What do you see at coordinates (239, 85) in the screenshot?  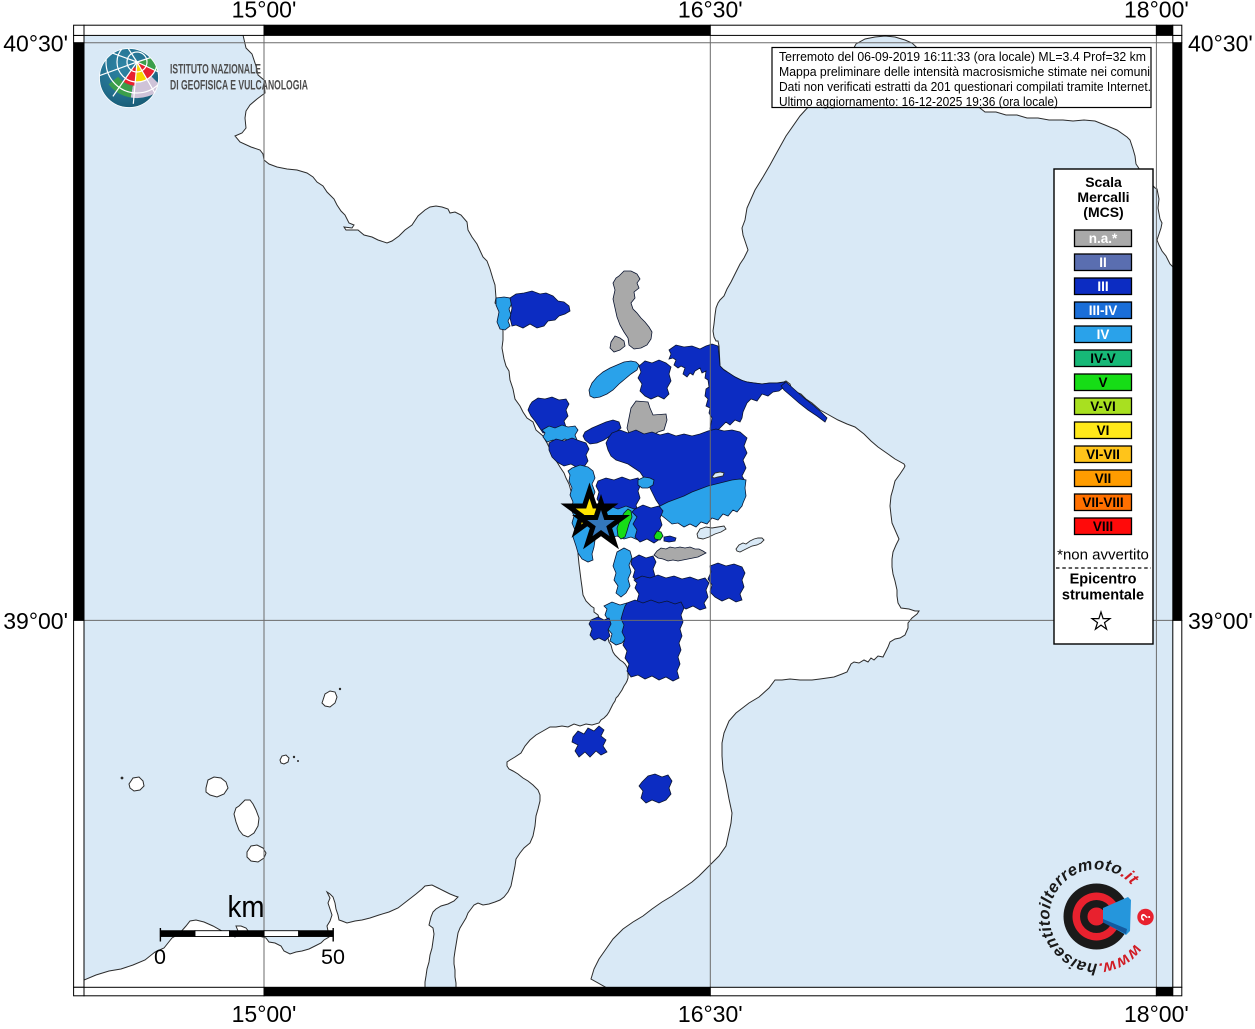 I see `svg-text: DI GEOFISICA E VULCANOLOGIA` at bounding box center [239, 85].